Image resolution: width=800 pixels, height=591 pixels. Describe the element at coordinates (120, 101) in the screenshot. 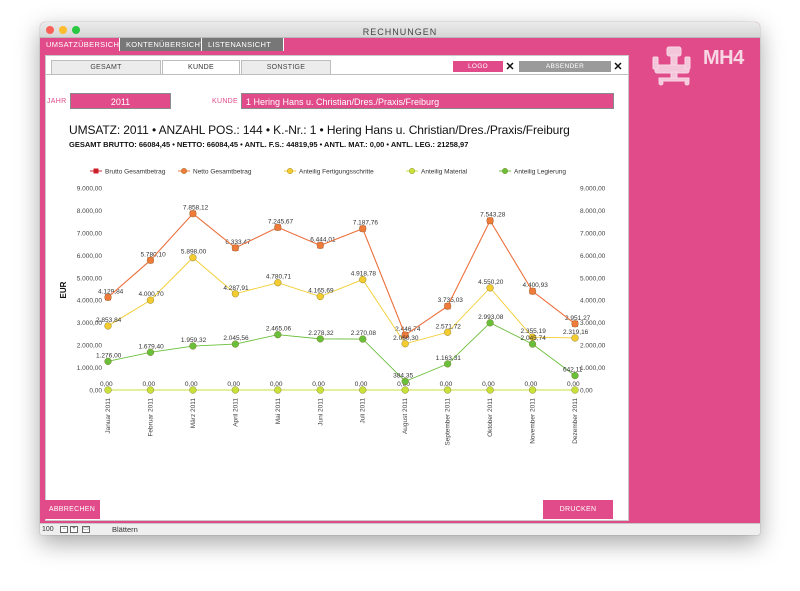

I see `jahr-field: 2011` at that location.